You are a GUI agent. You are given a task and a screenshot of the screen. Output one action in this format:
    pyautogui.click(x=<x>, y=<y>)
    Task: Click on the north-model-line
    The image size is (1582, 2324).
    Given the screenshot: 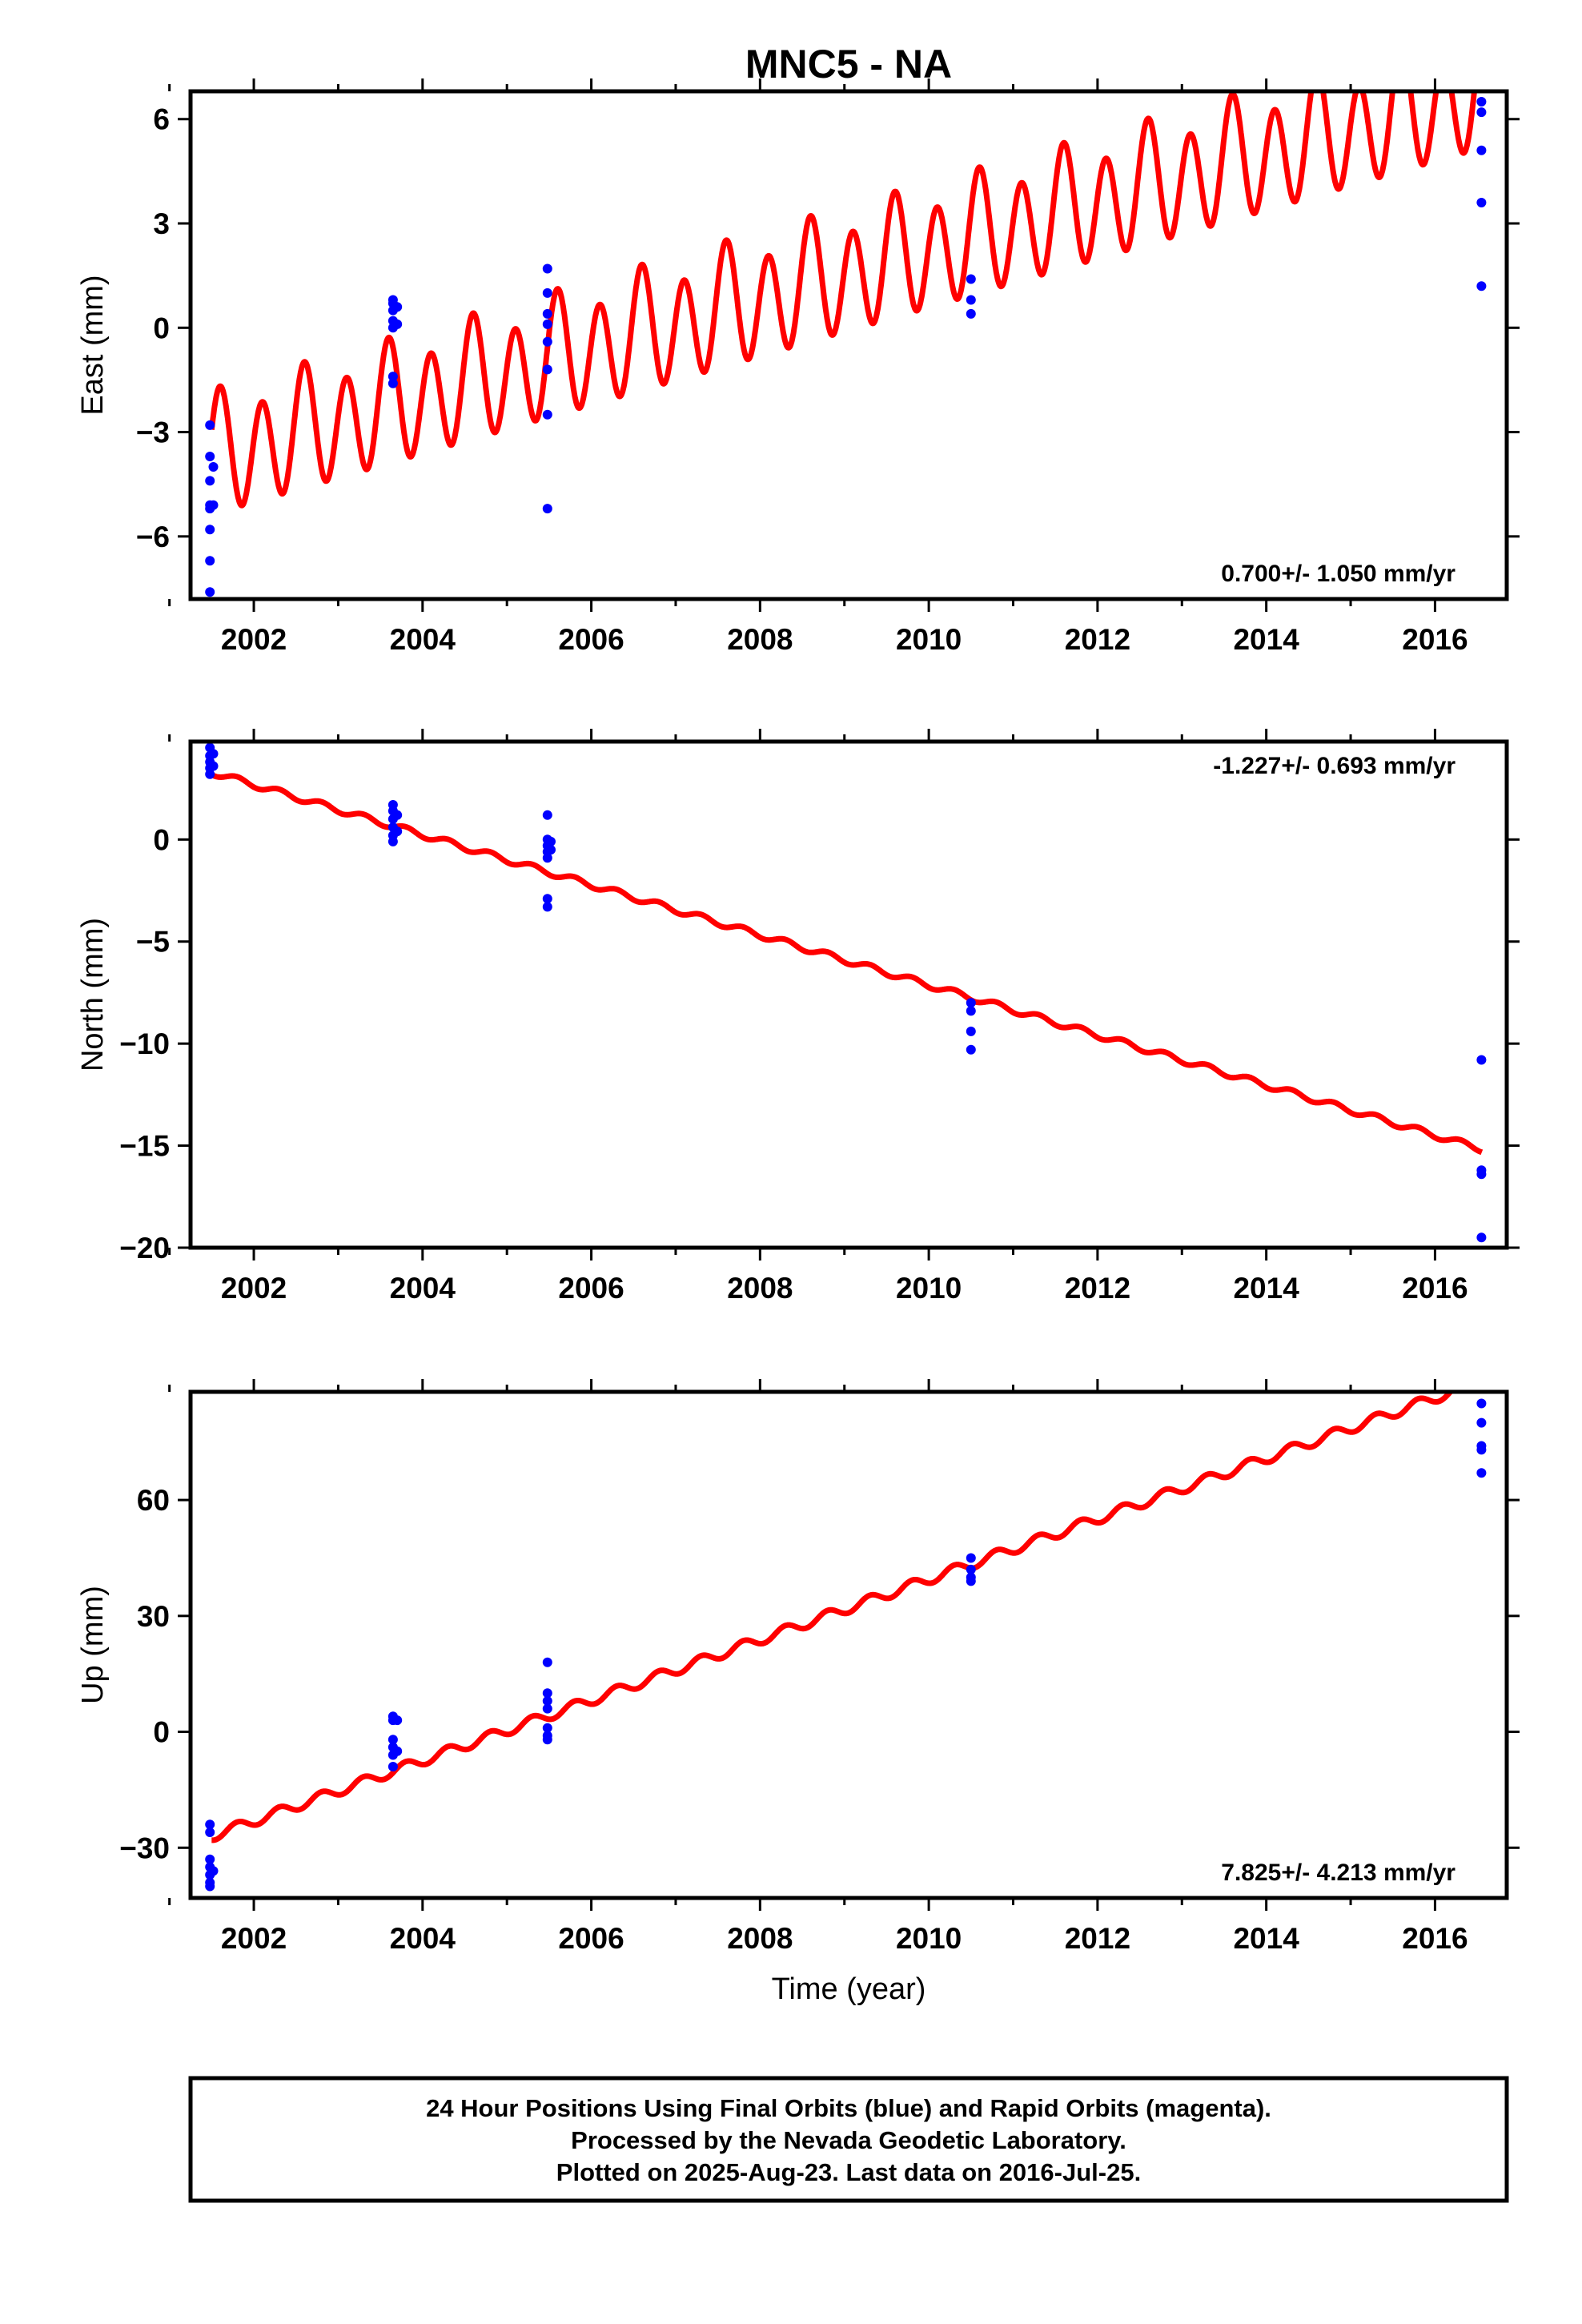 What is the action you would take?
    pyautogui.click(x=847, y=964)
    